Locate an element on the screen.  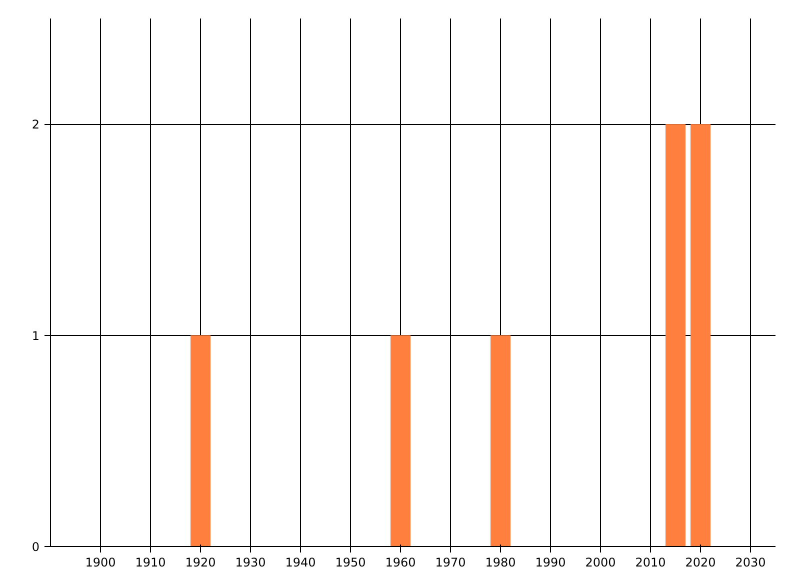
x-tick-label: 1950 is located at coordinates (350, 563).